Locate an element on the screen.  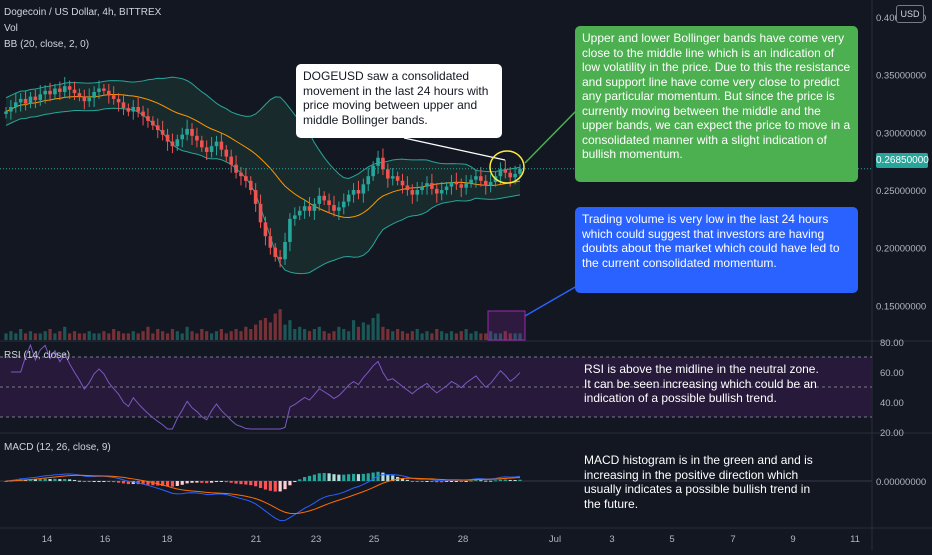
symbol-title: Dogecoin / US Dollar, 4h, BITTREX is located at coordinates (83, 12).